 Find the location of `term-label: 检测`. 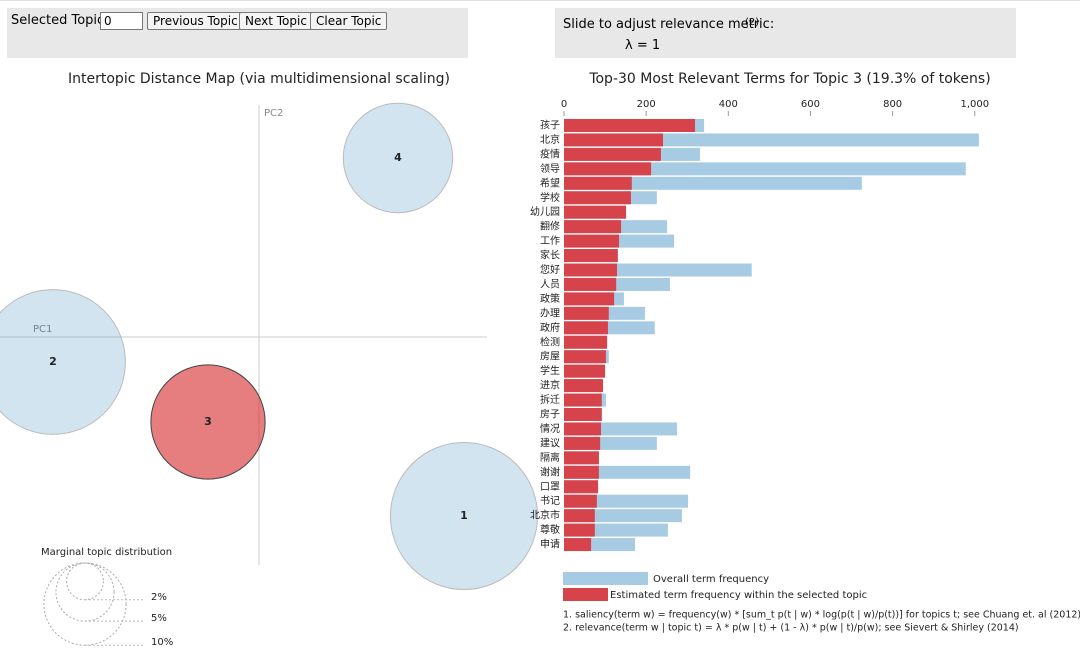

term-label: 检测 is located at coordinates (550, 341).